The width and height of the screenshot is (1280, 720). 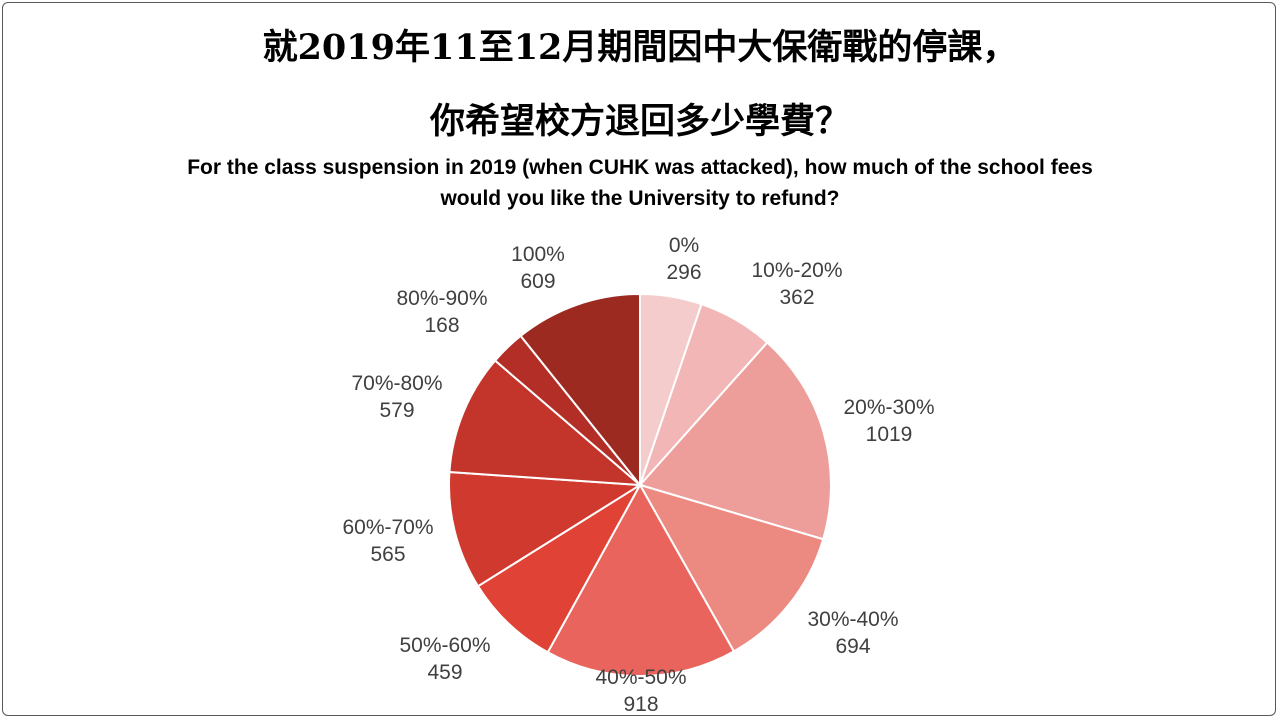 I want to click on slice-category-label: 60%-70%, so click(x=387, y=527).